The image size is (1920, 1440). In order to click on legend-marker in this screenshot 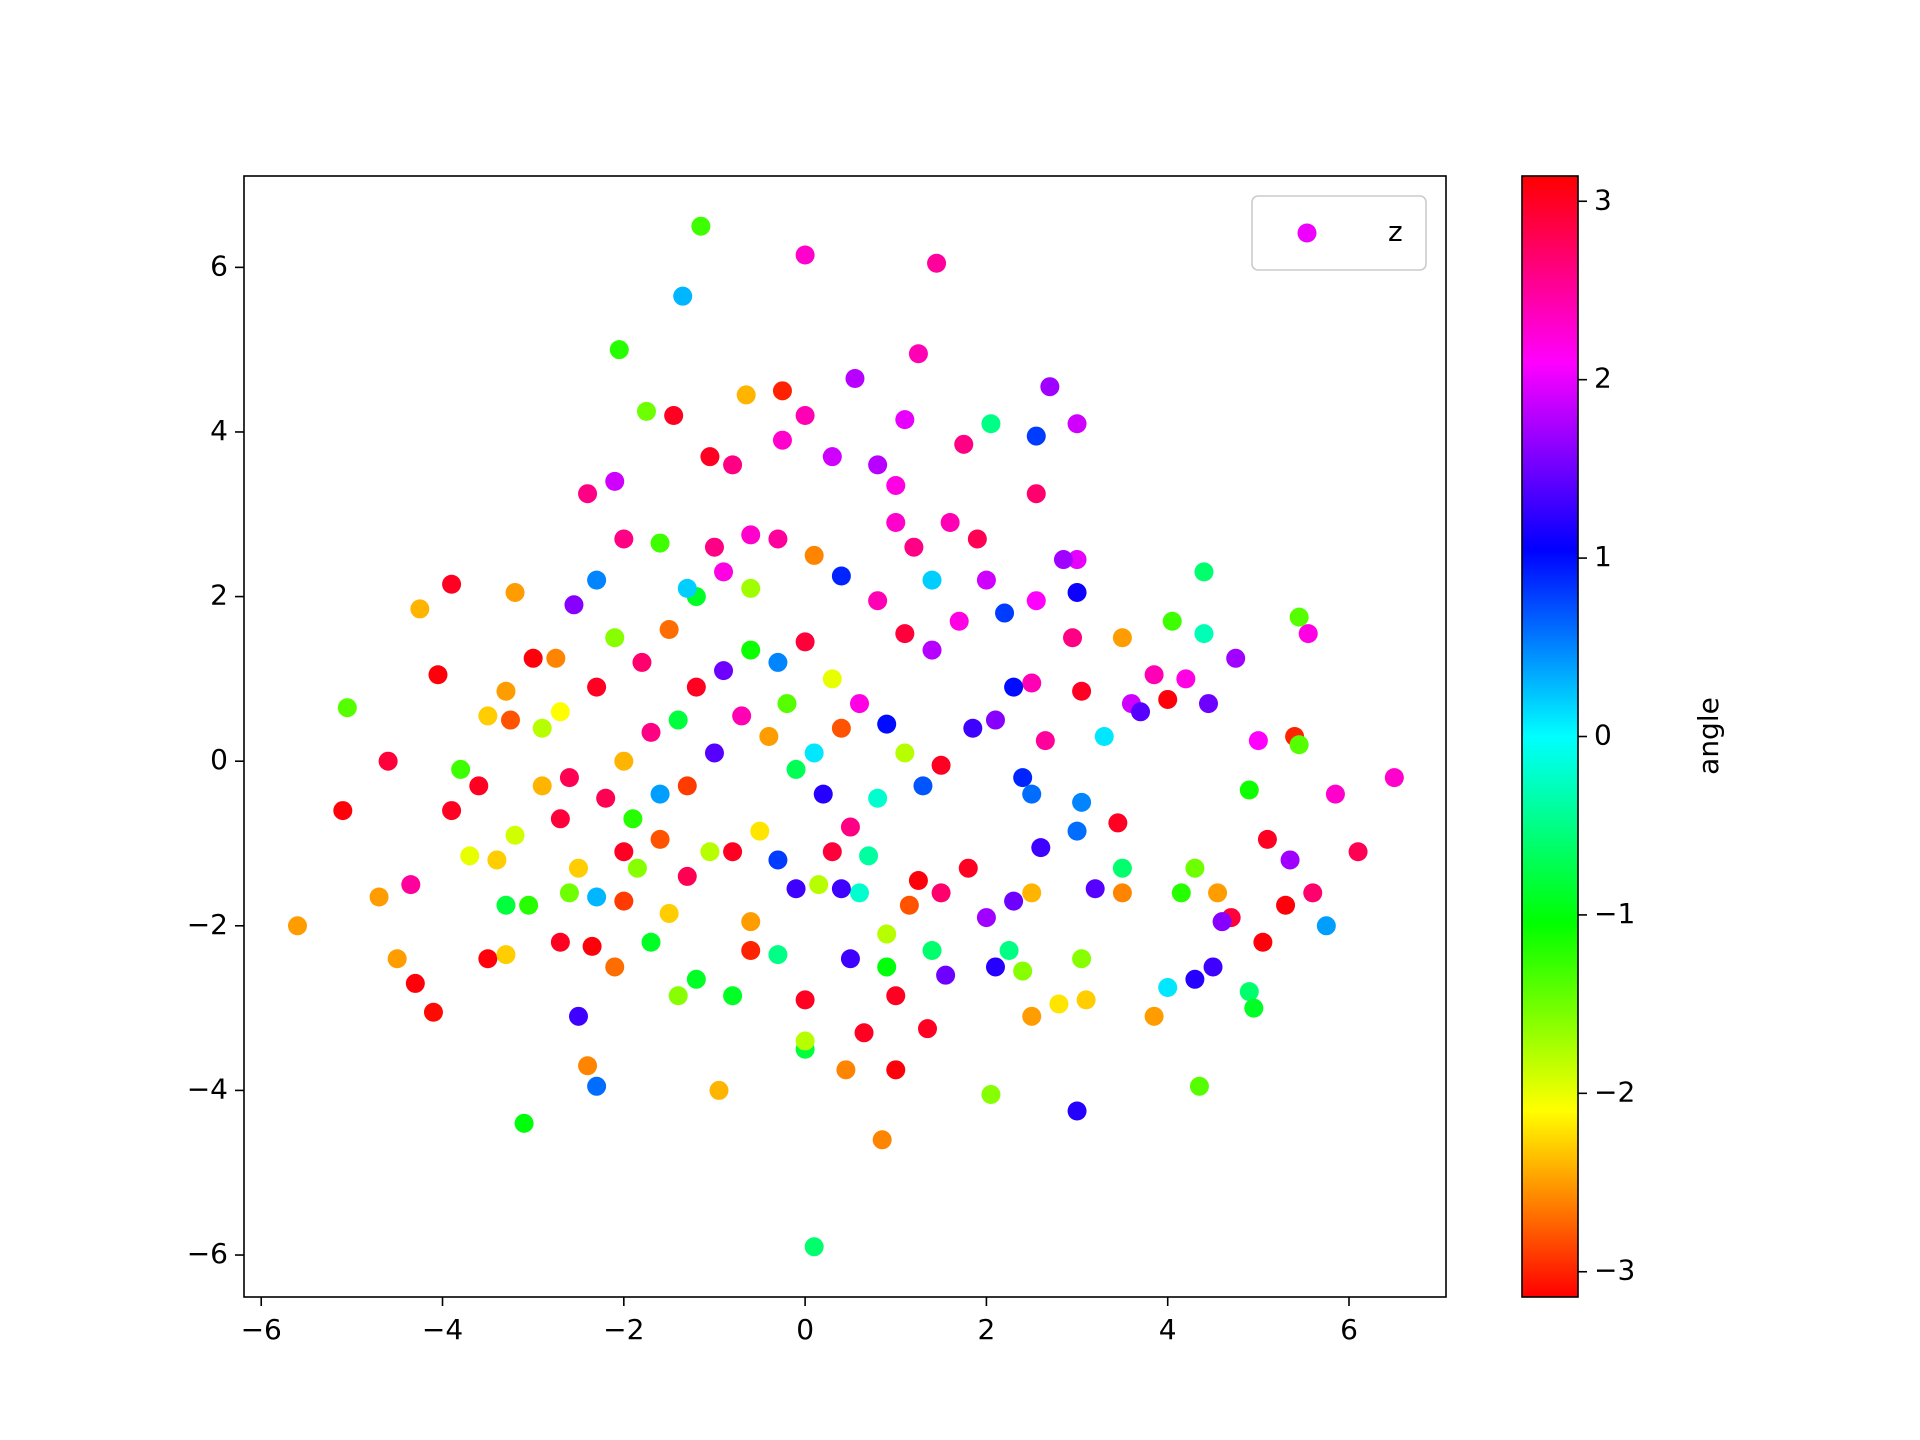, I will do `click(1307, 233)`.